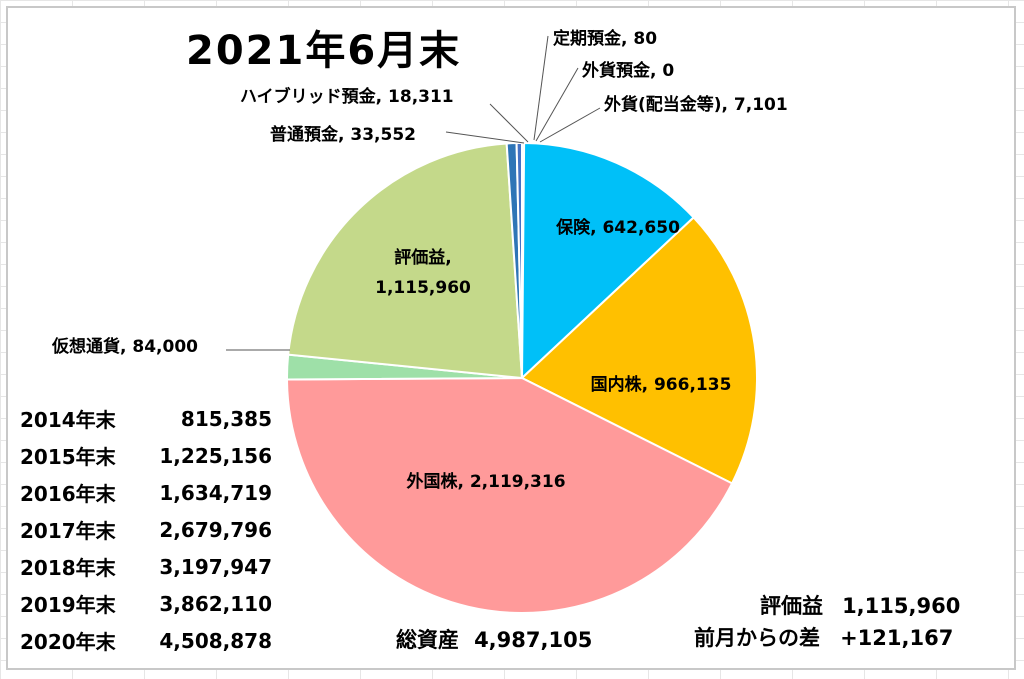 This screenshot has width=1024, height=679. I want to click on history-row: 2016年末 1,634,719, so click(146, 492).